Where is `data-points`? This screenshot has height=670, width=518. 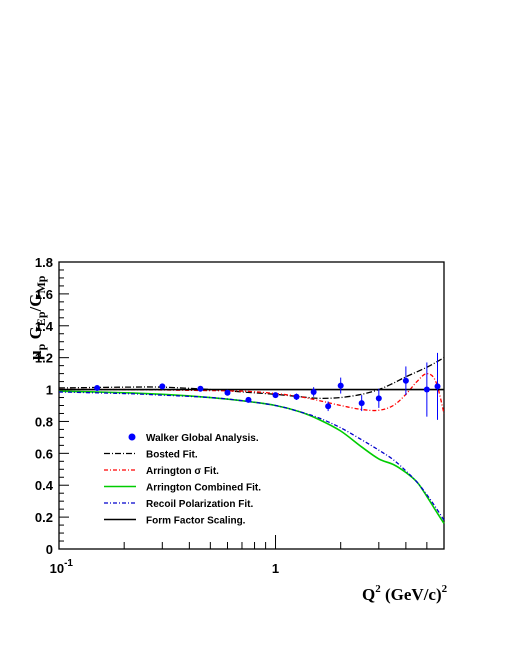 data-points is located at coordinates (267, 386).